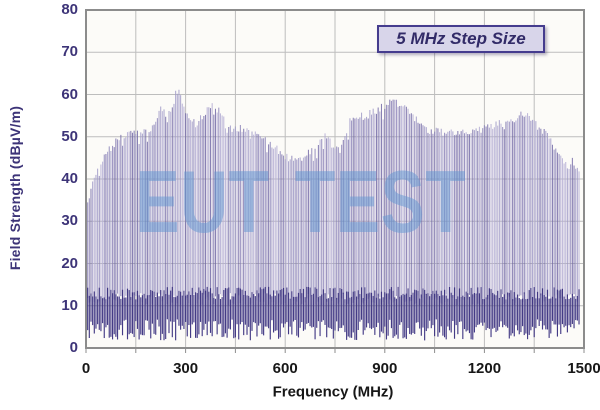  I want to click on noise-floor-band, so click(333, 313).